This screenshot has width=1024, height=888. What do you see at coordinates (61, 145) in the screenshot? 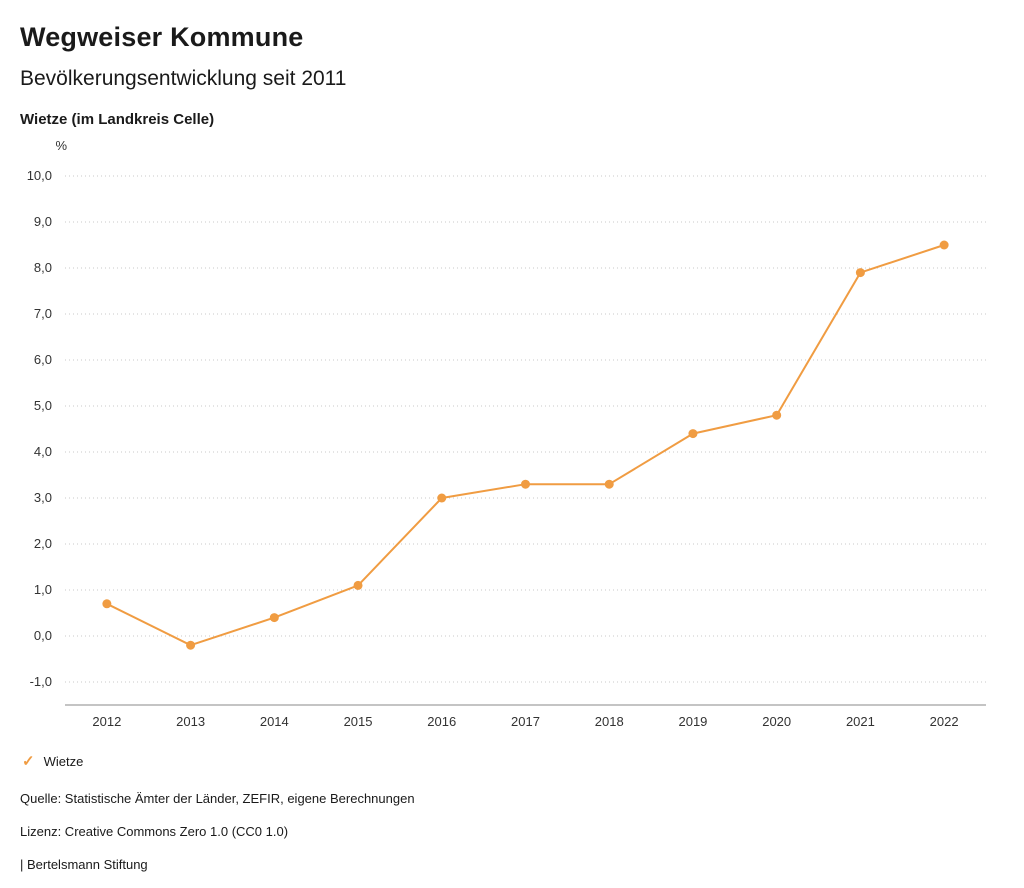
I see `y-axis-unit-label: %` at bounding box center [61, 145].